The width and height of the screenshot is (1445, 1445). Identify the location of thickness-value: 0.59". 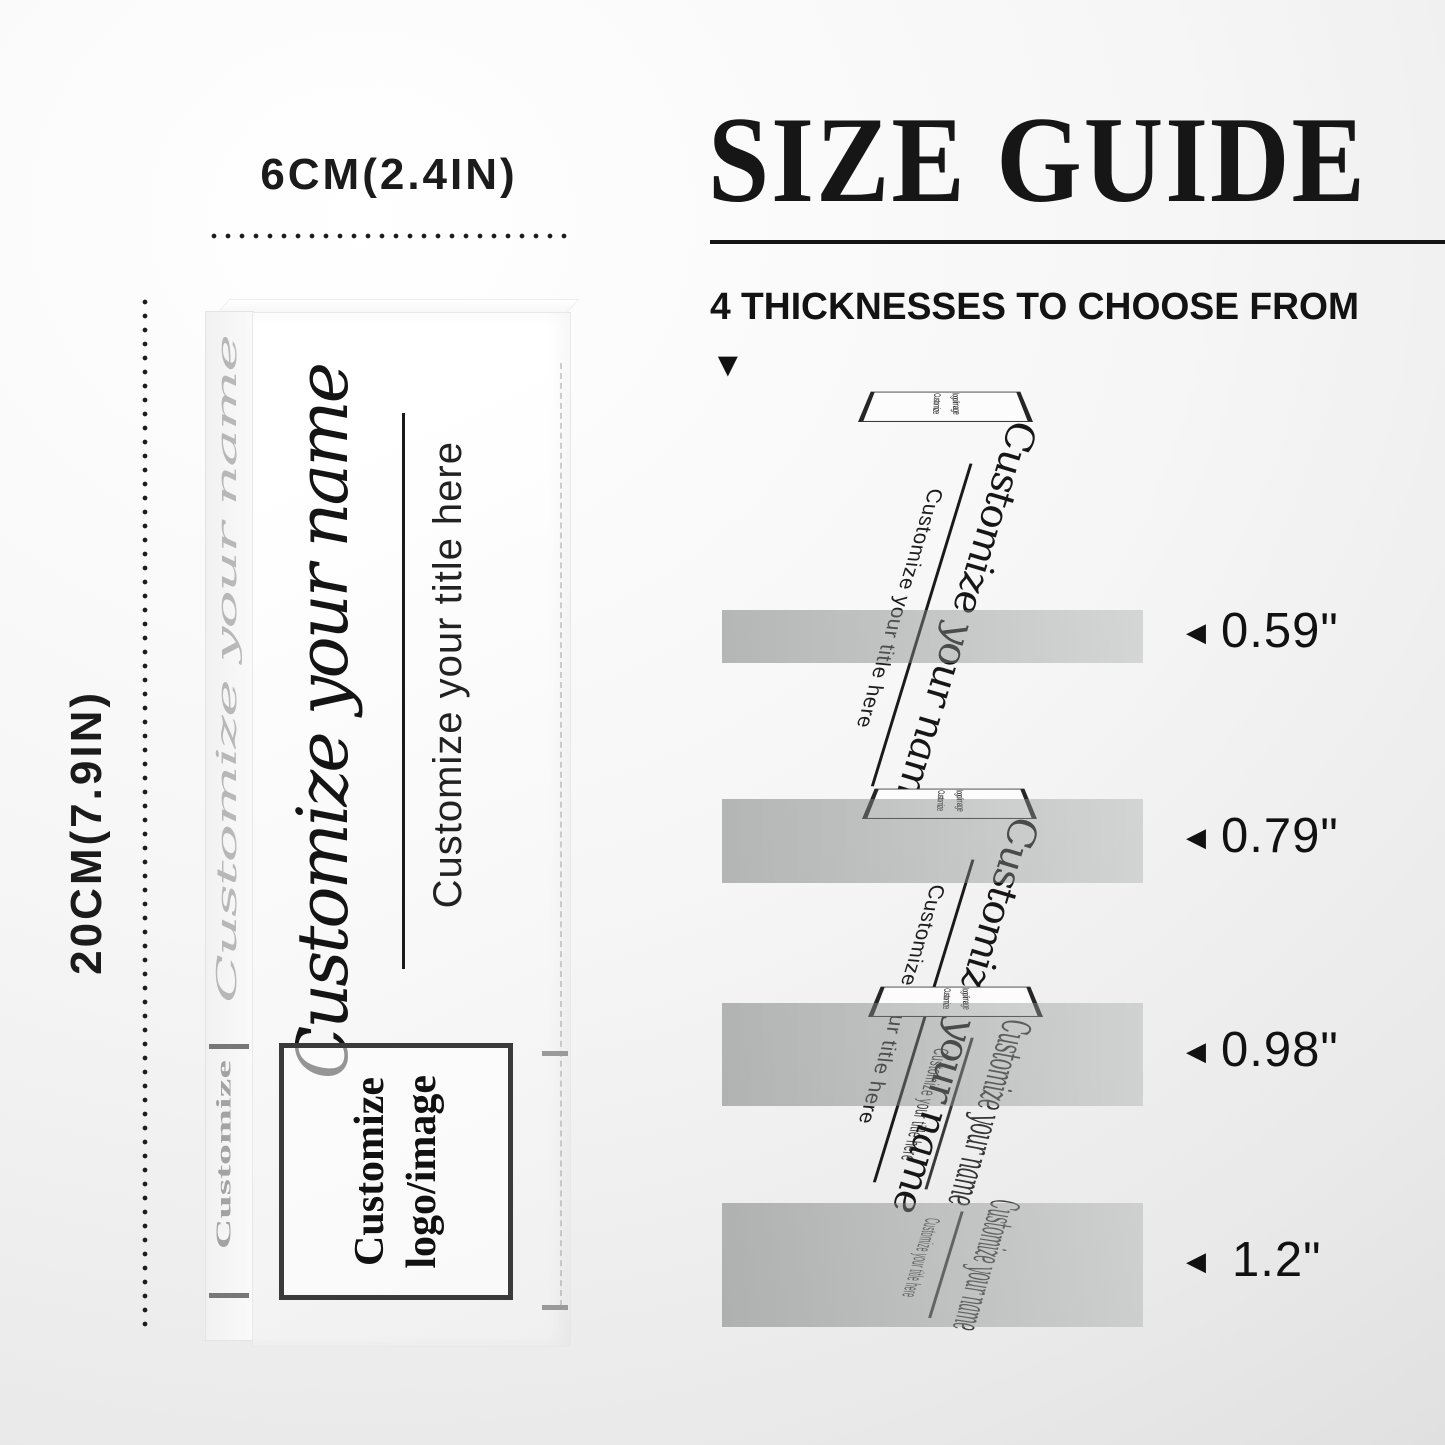
(1280, 631).